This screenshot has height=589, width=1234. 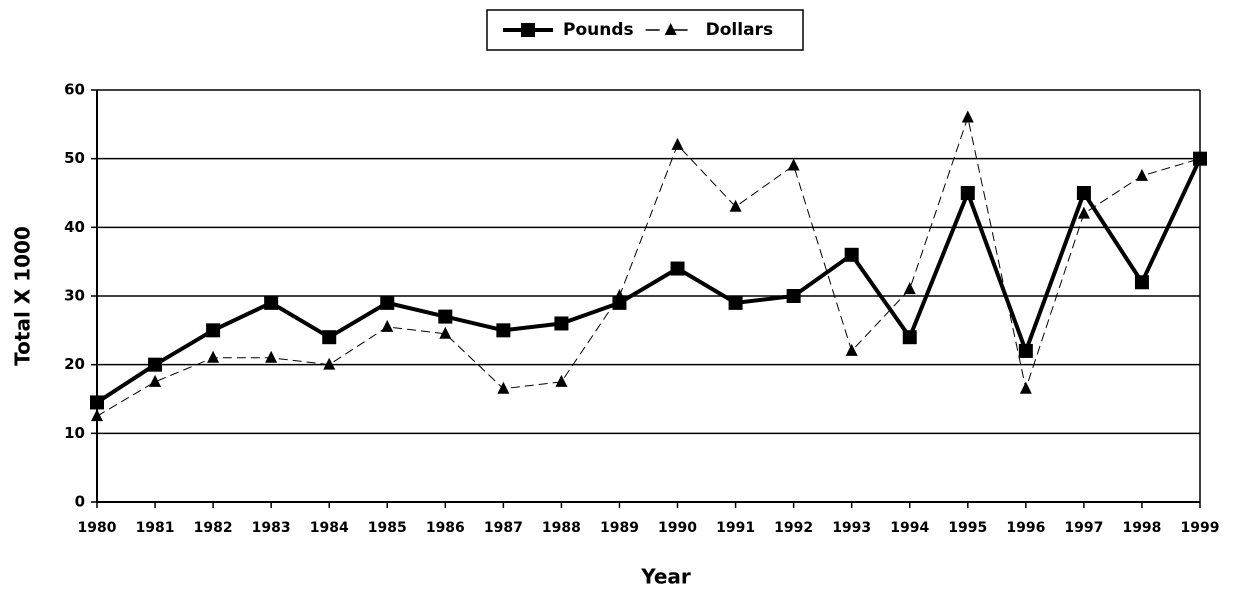 What do you see at coordinates (74, 364) in the screenshot?
I see `y-tick-label: 20` at bounding box center [74, 364].